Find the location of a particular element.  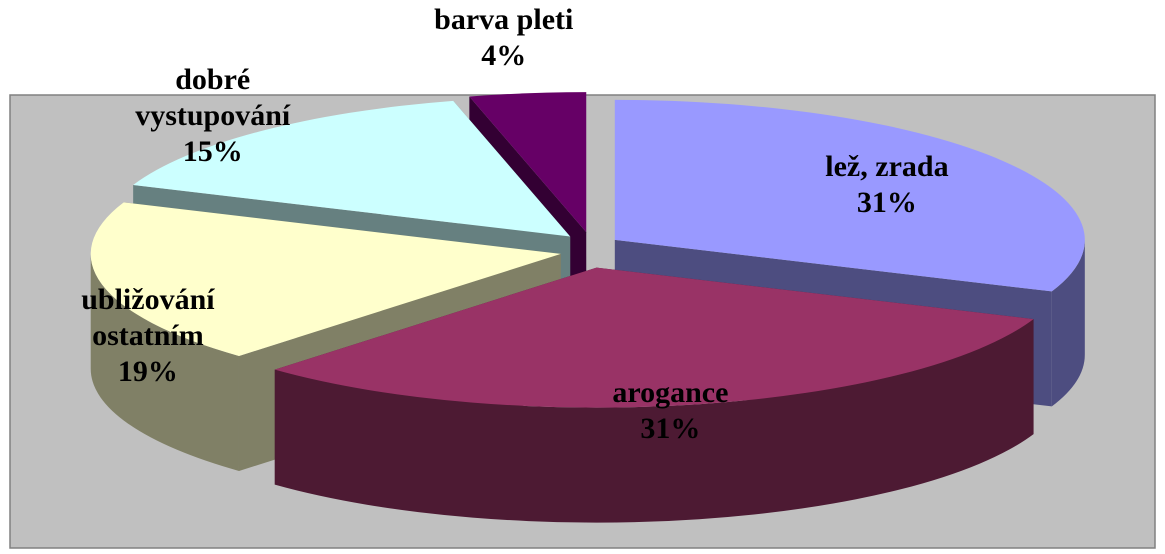

slice-label: lež, zrada 31% is located at coordinates (887, 185).